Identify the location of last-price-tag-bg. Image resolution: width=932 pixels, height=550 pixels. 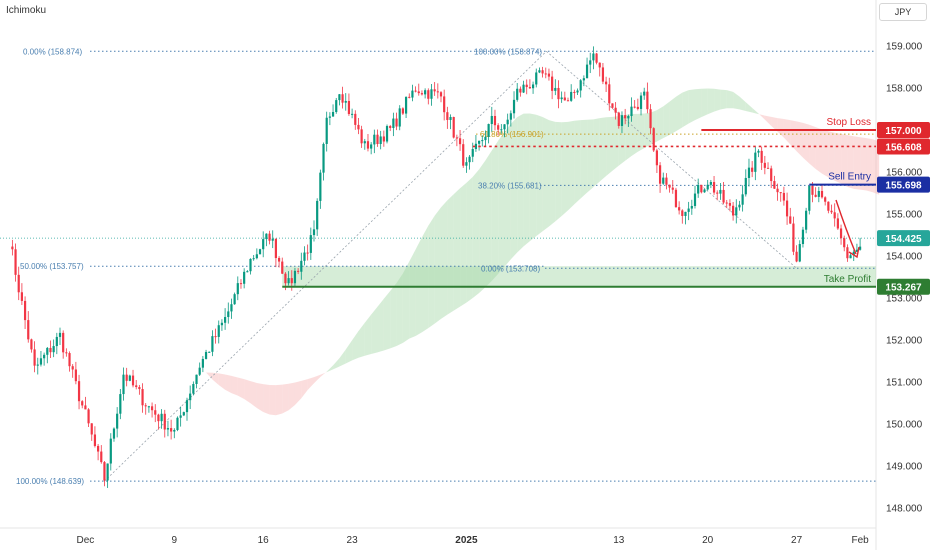
(903, 238).